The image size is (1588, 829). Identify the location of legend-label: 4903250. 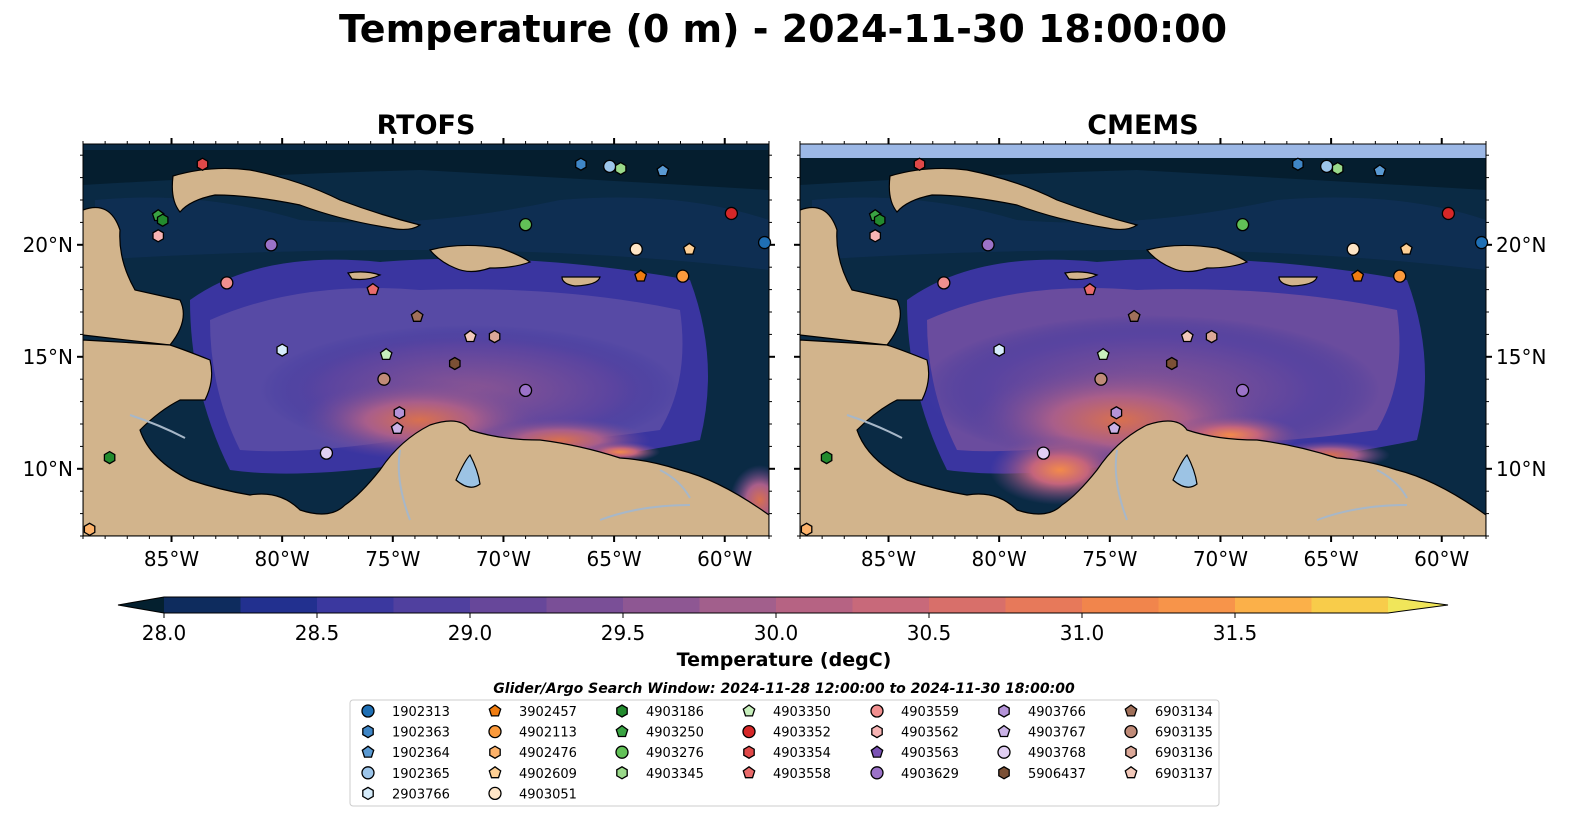
(675, 733).